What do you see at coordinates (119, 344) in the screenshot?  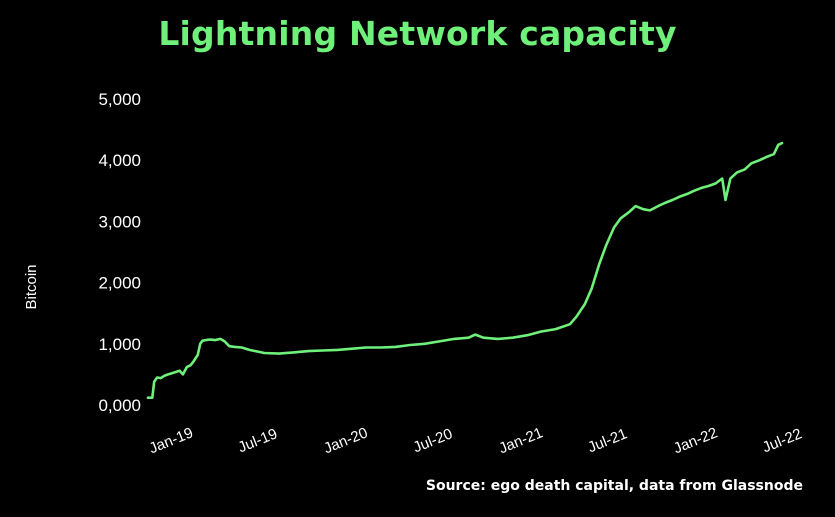 I see `y-tick-label: 1,000` at bounding box center [119, 344].